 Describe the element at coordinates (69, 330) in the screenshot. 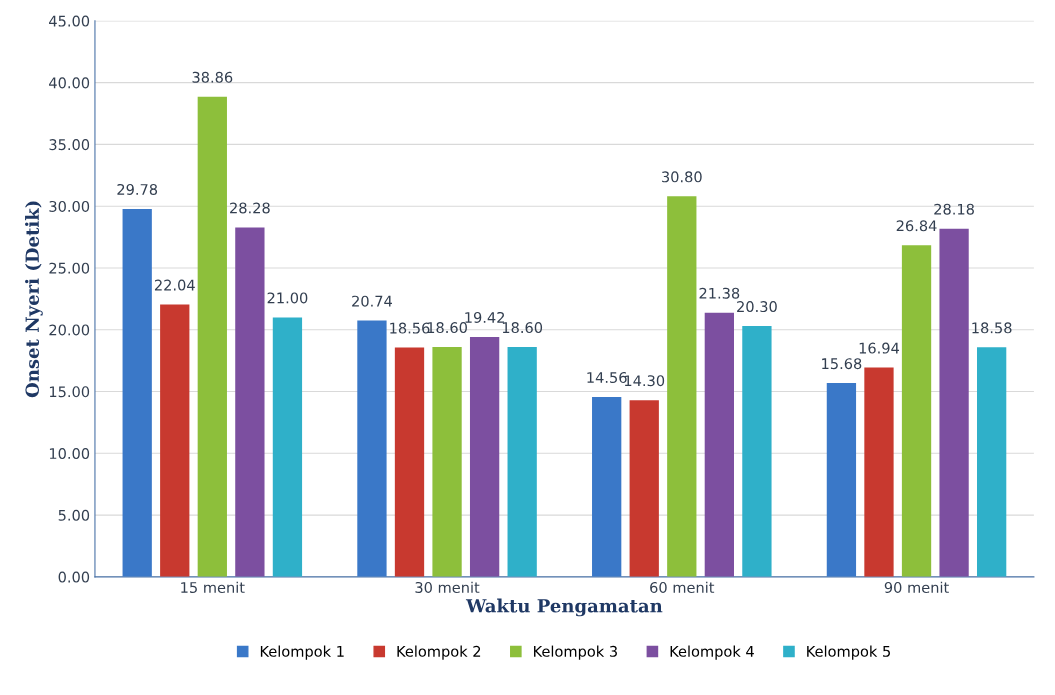

I see `y-tick-label: 20.00` at that location.